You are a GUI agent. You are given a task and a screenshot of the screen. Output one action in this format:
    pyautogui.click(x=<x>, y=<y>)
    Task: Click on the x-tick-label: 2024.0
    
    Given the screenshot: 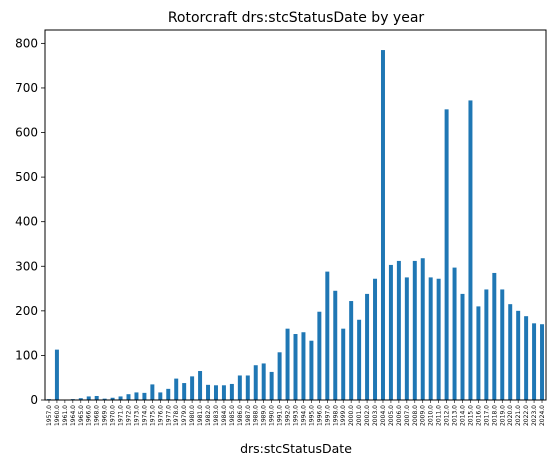 What is the action you would take?
    pyautogui.click(x=542, y=415)
    